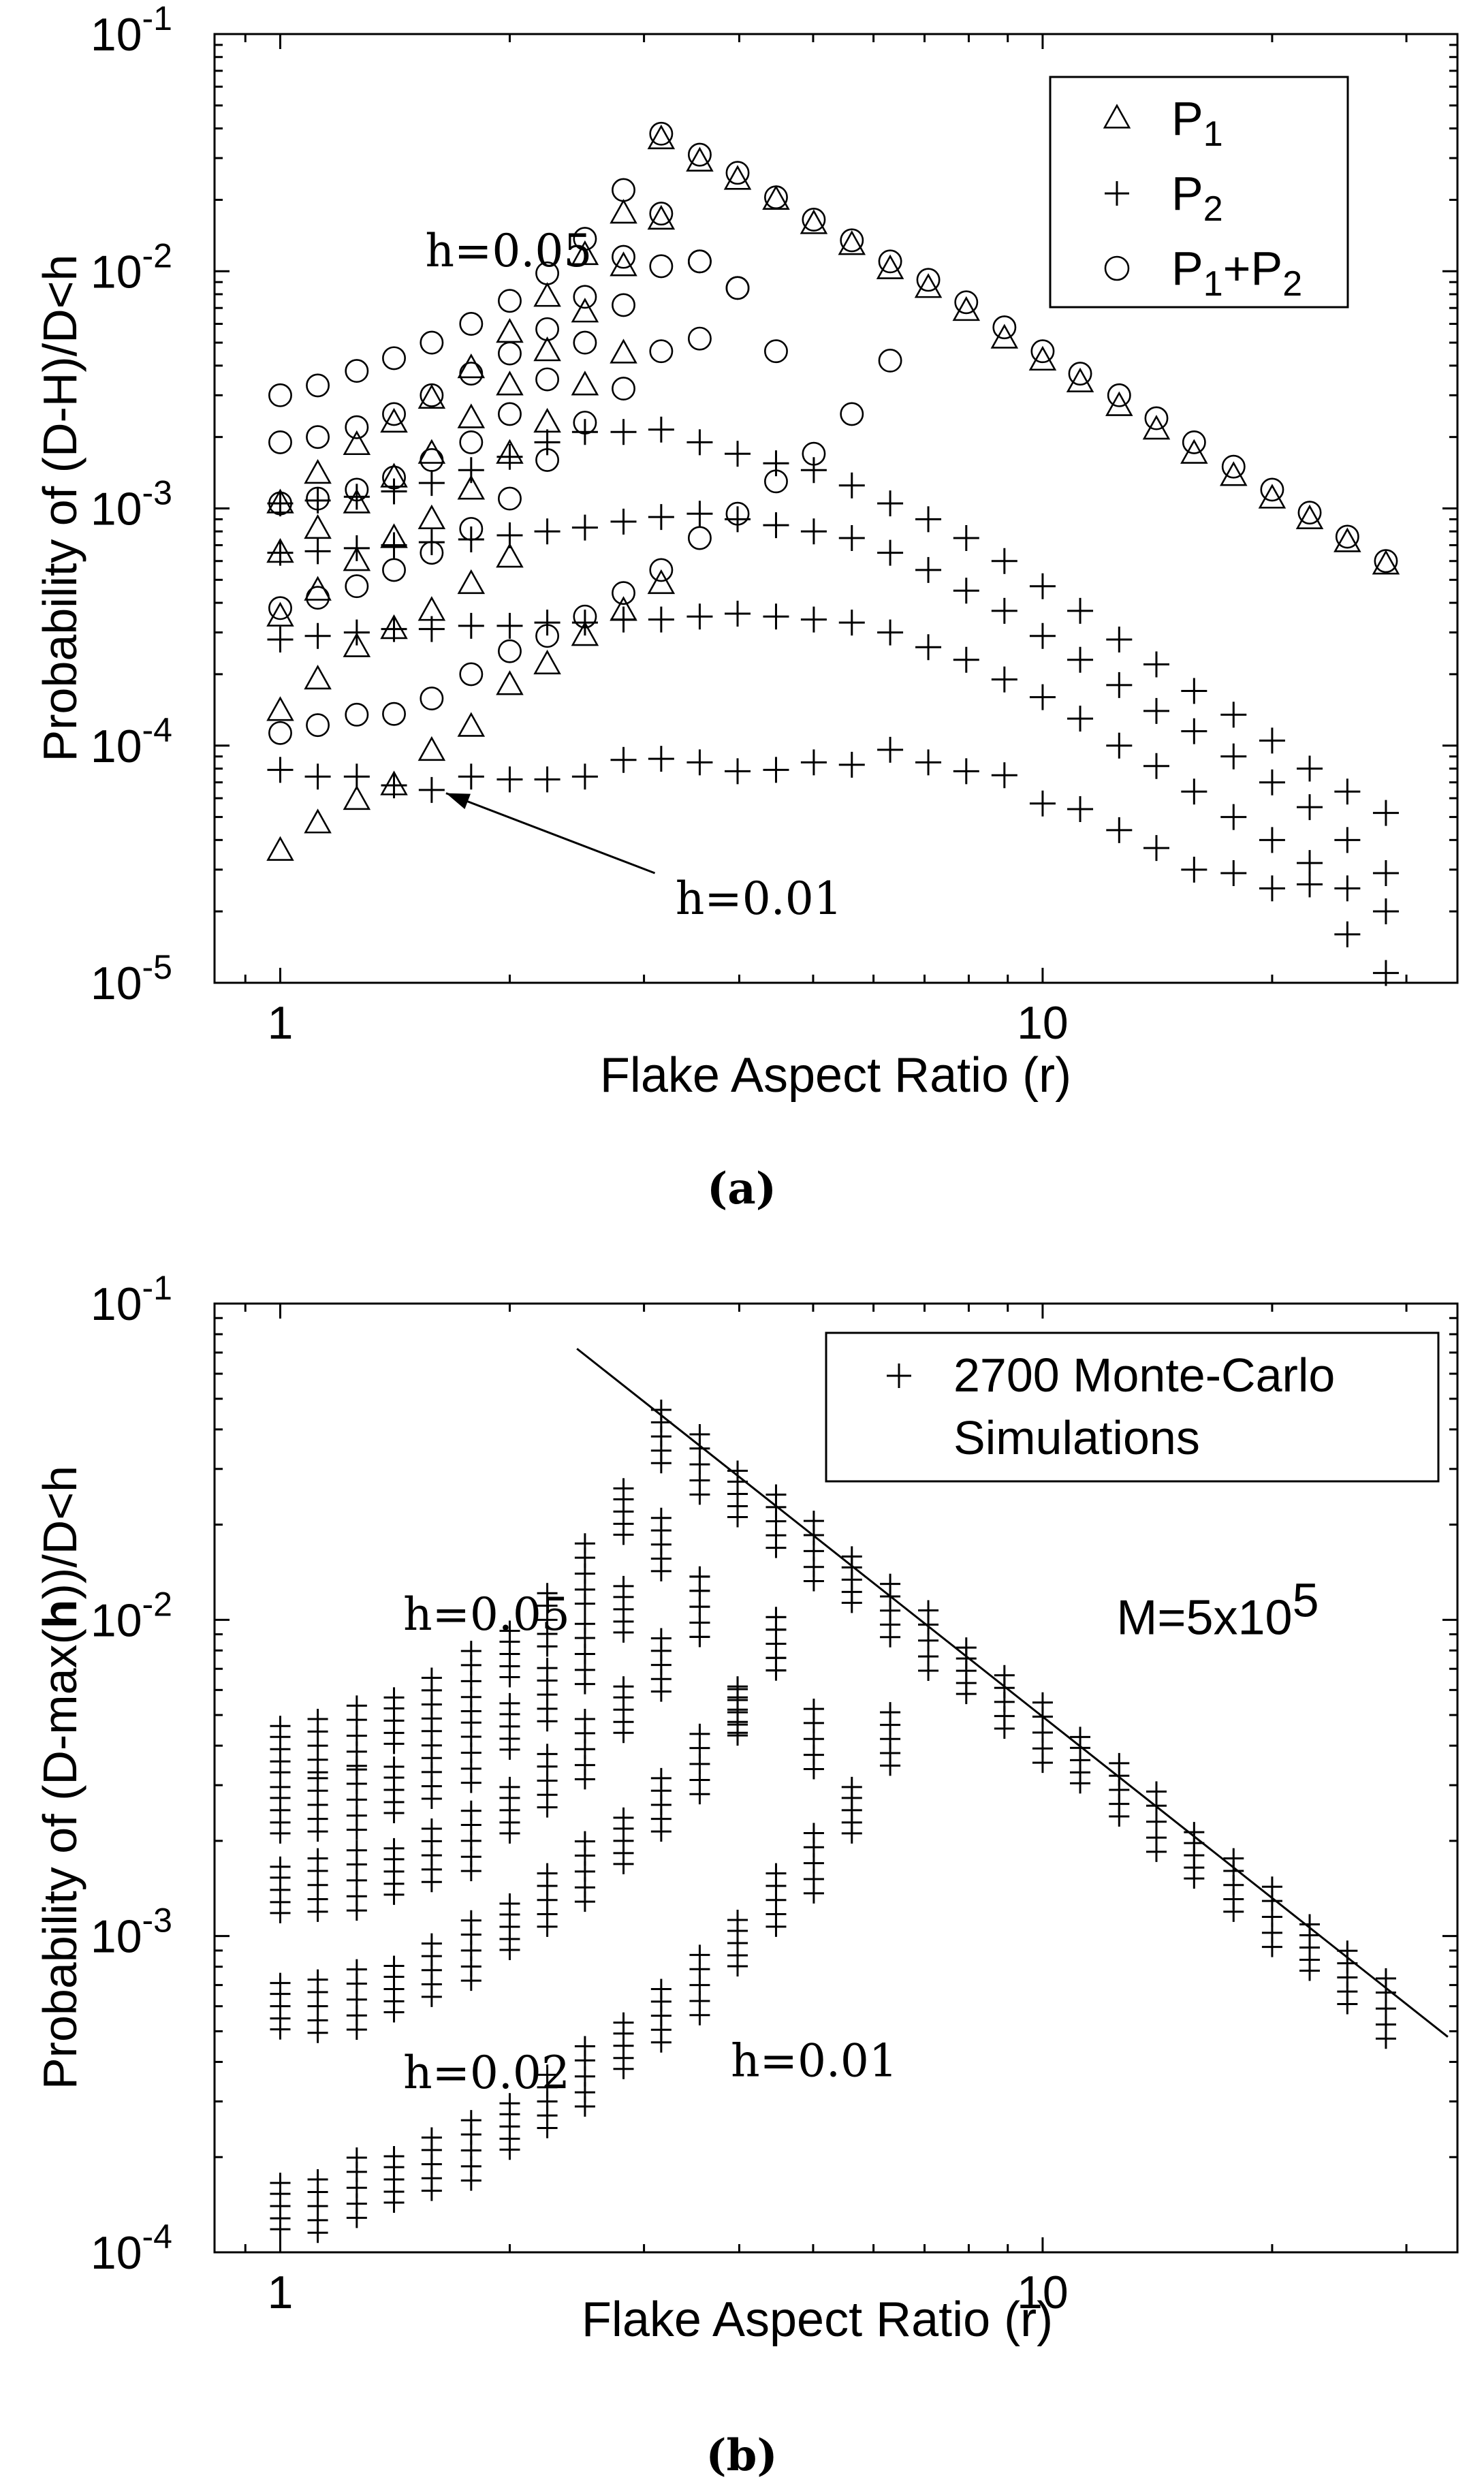 The height and width of the screenshot is (2490, 1484). What do you see at coordinates (1197, 123) in the screenshot?
I see `legend-p1-label: P1` at bounding box center [1197, 123].